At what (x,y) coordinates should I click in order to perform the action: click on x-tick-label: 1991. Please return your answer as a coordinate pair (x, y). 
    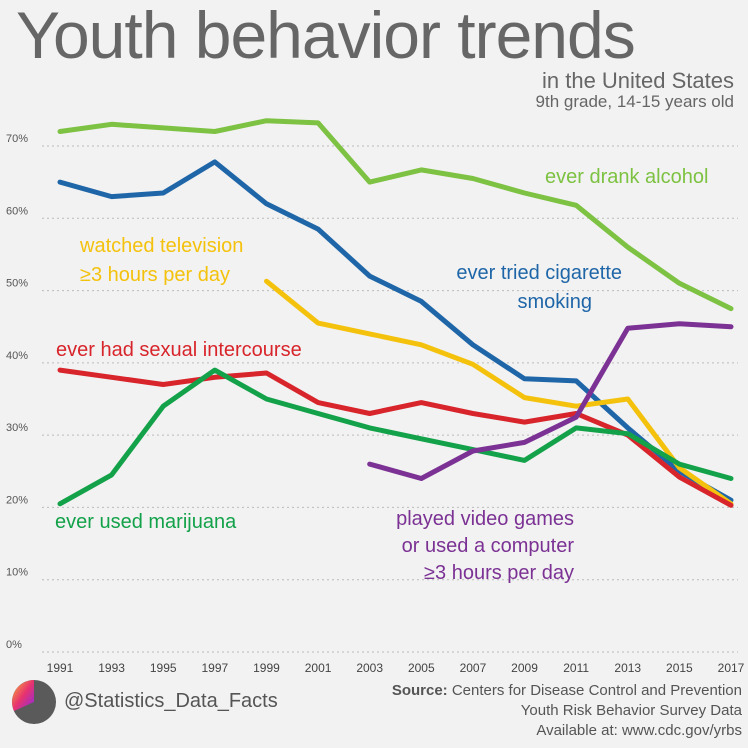
    Looking at the image, I should click on (60, 668).